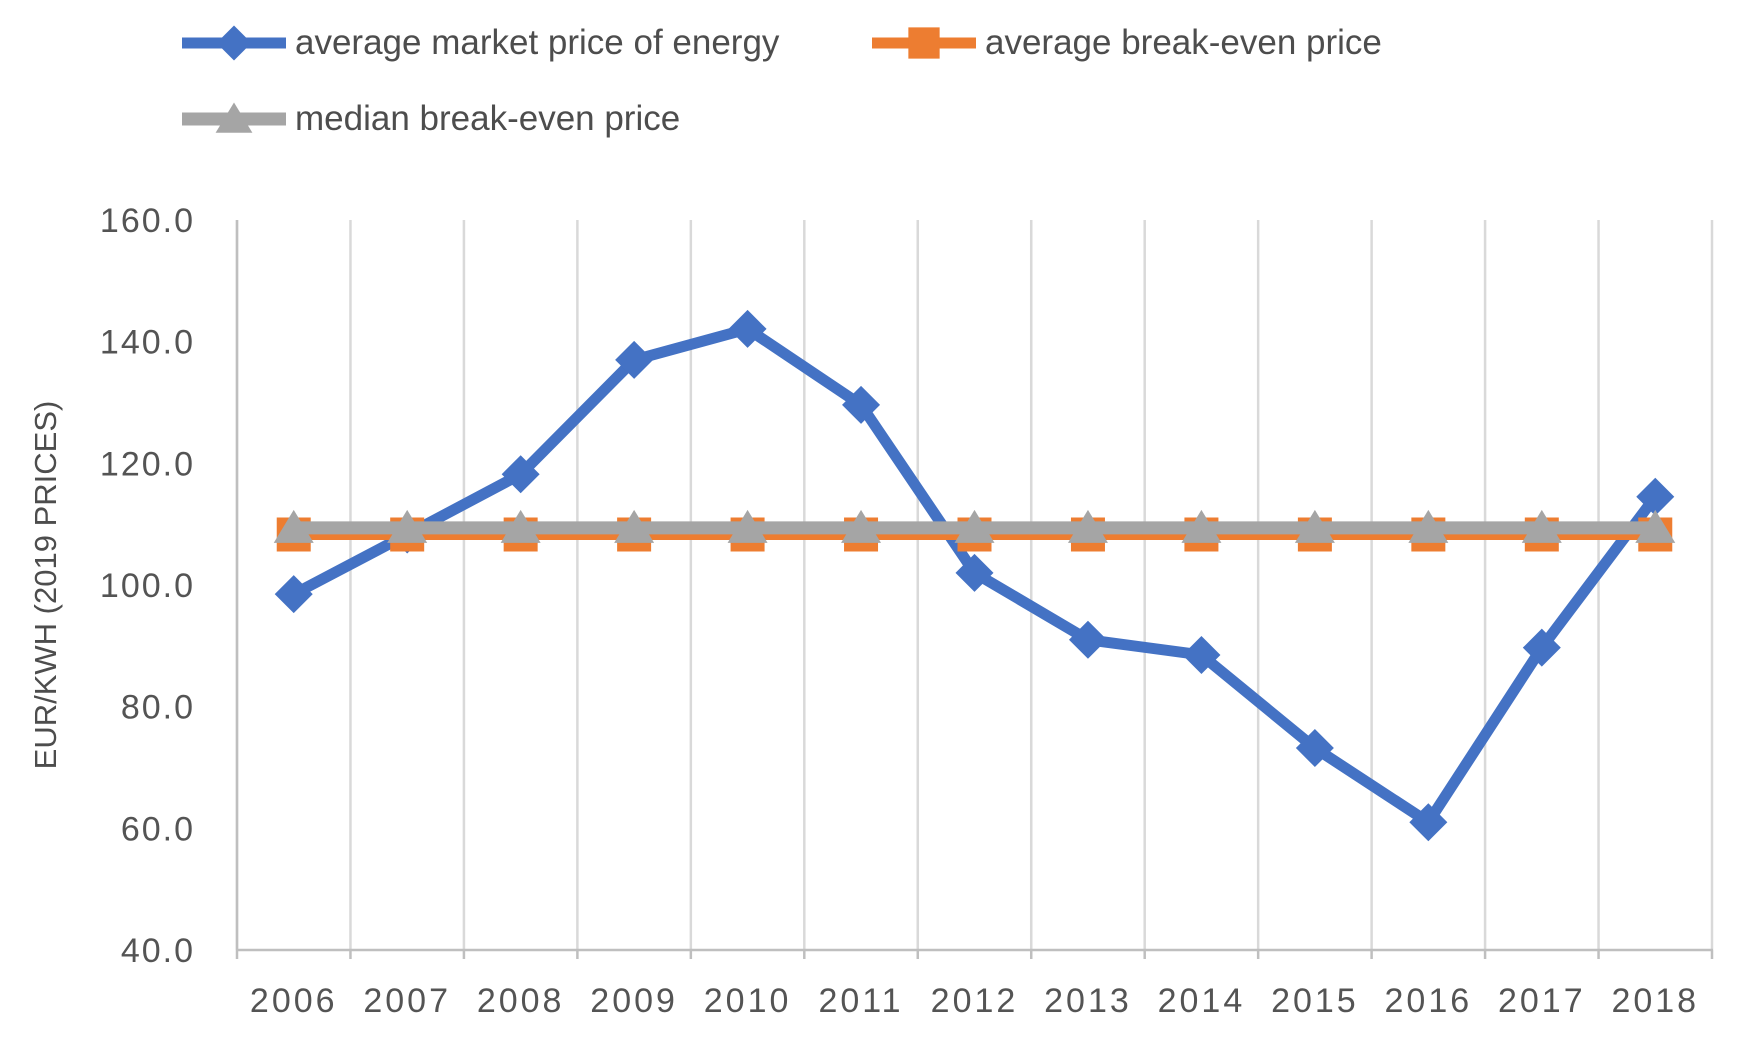 This screenshot has width=1755, height=1040. I want to click on y-tick-label: 40.0, so click(158, 951).